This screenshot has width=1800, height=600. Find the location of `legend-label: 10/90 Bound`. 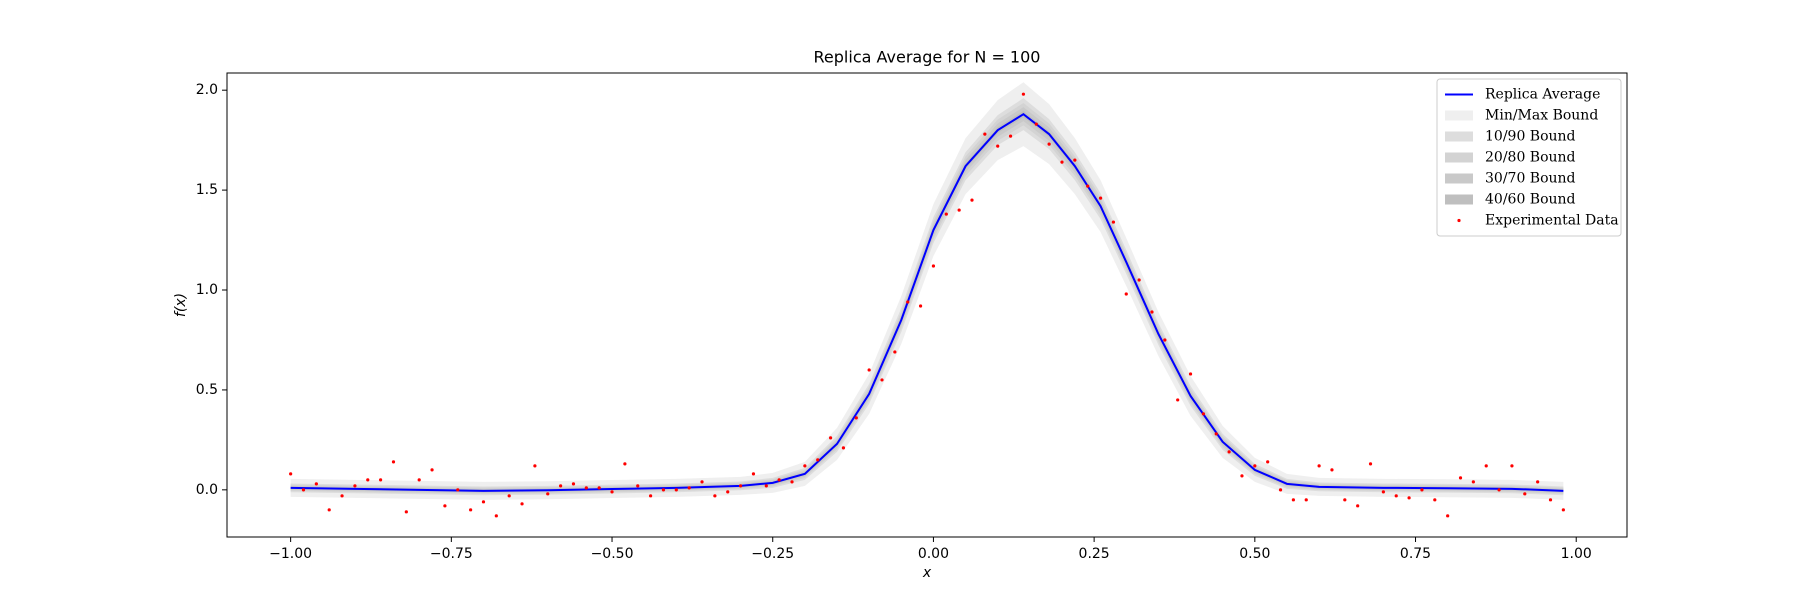

legend-label: 10/90 Bound is located at coordinates (1530, 137).